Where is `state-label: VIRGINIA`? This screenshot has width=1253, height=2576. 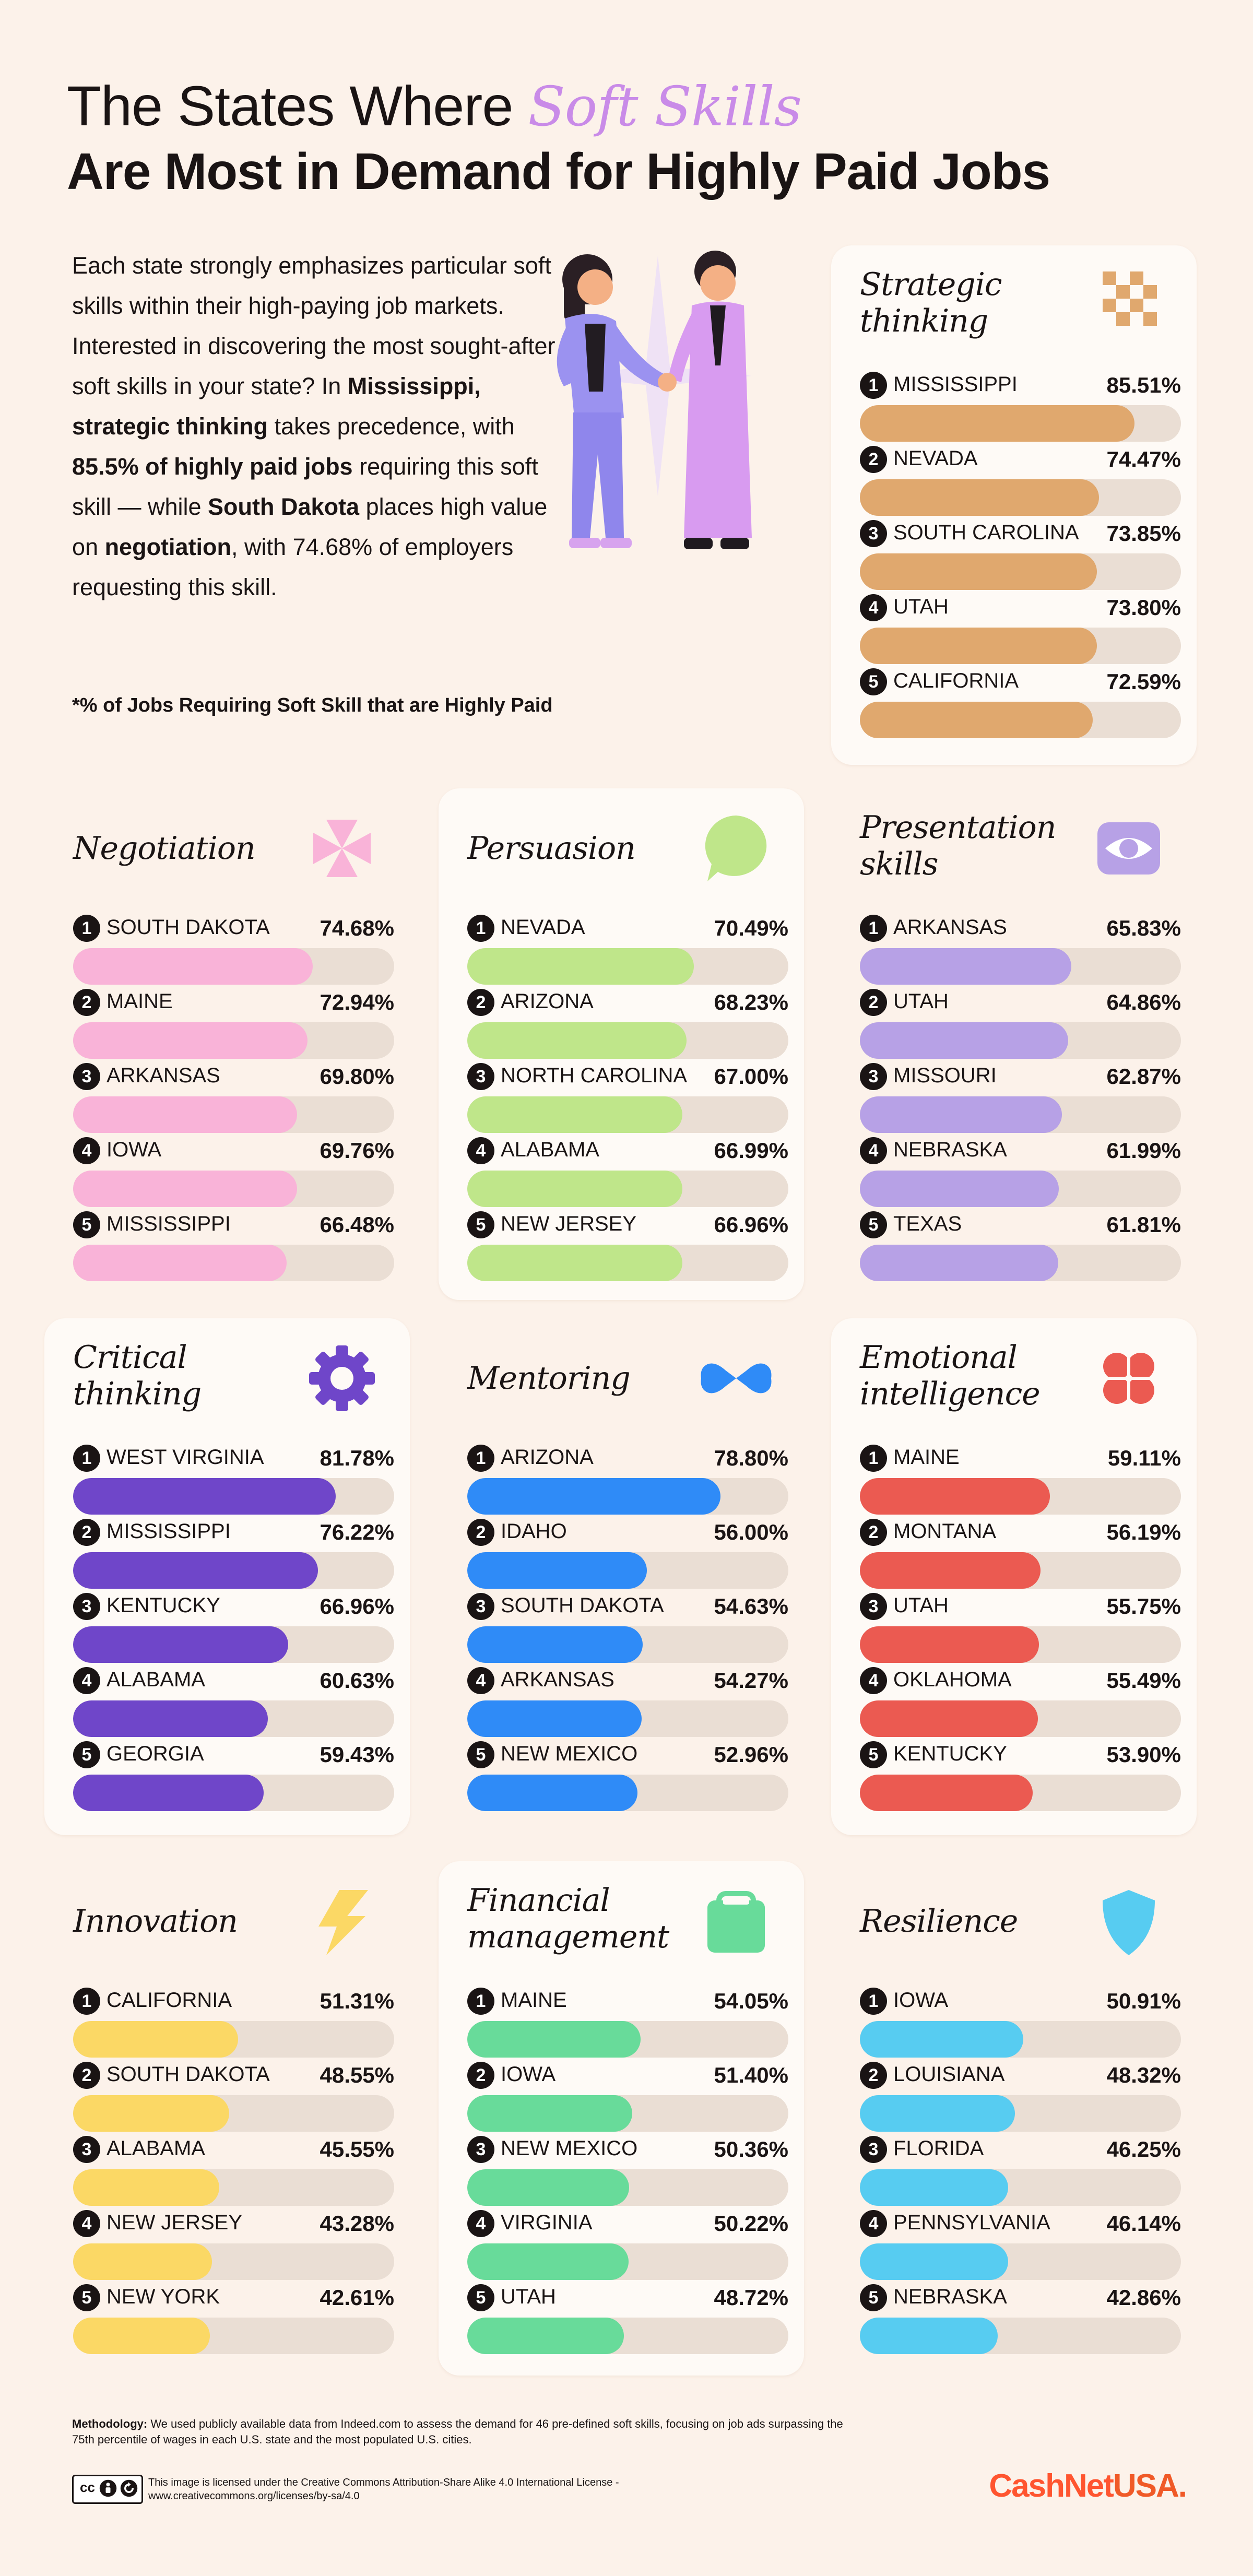
state-label: VIRGINIA is located at coordinates (547, 2222).